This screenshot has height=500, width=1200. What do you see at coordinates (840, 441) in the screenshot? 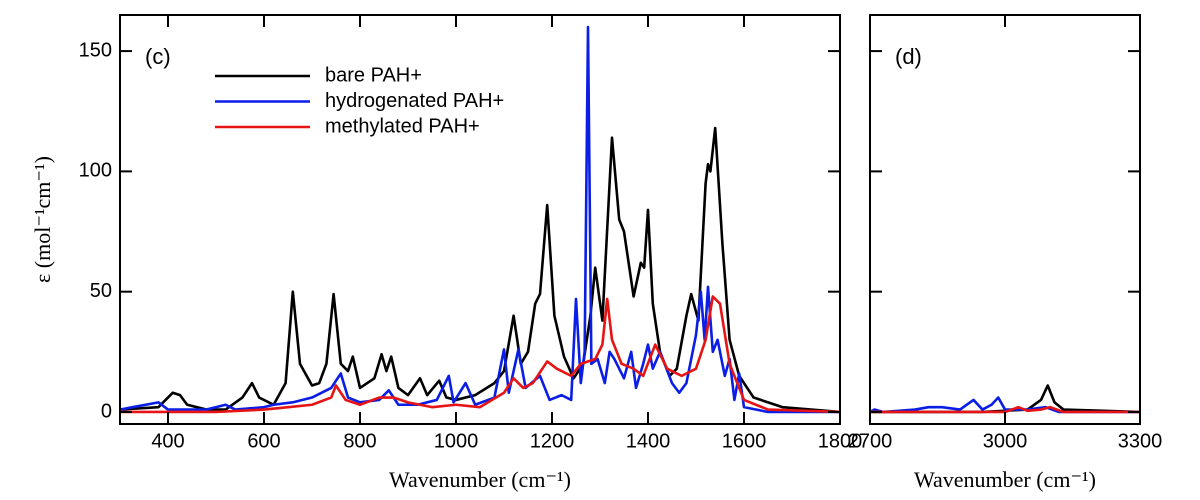
I see `x-tick-label: 1800` at bounding box center [840, 441].